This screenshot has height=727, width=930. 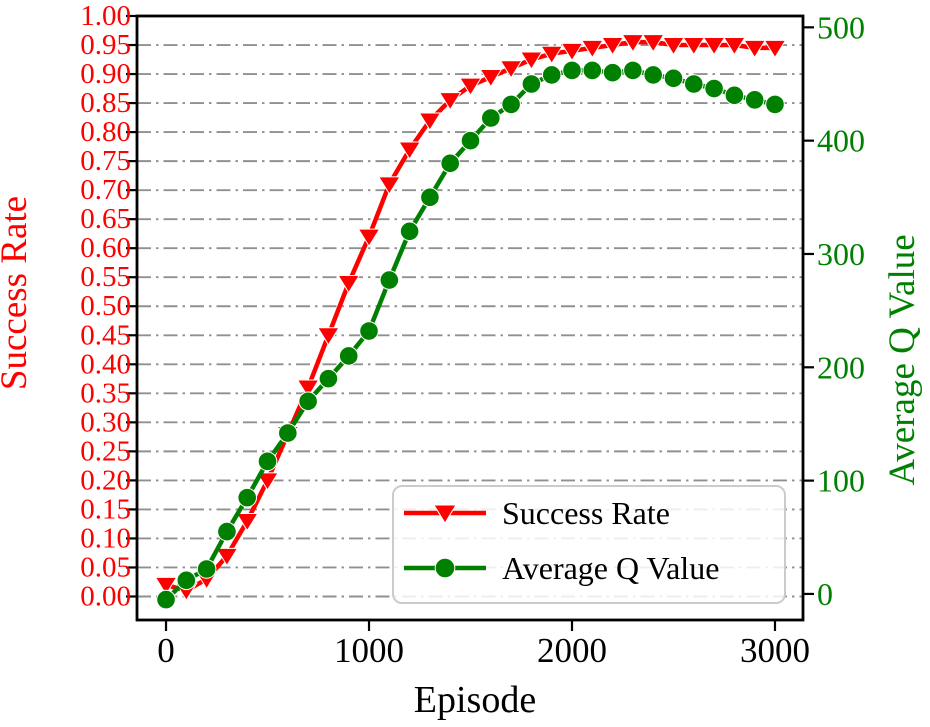 What do you see at coordinates (105, 393) in the screenshot?
I see `left-tick-label: 0.35` at bounding box center [105, 393].